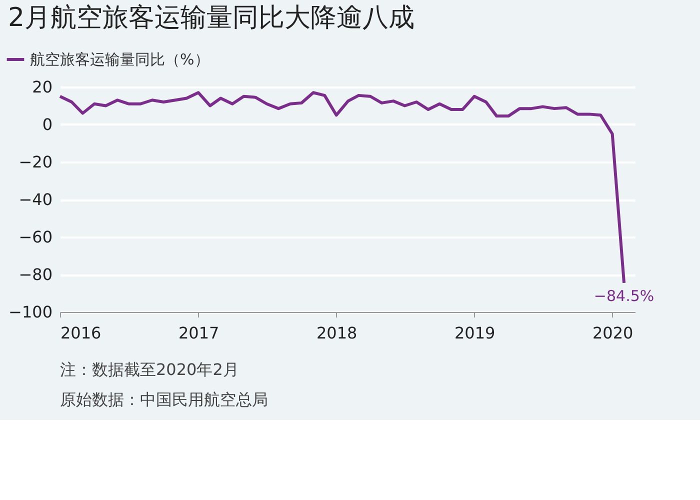 The image size is (700, 500). Describe the element at coordinates (35, 162) in the screenshot. I see `y-tick-label: −20` at that location.